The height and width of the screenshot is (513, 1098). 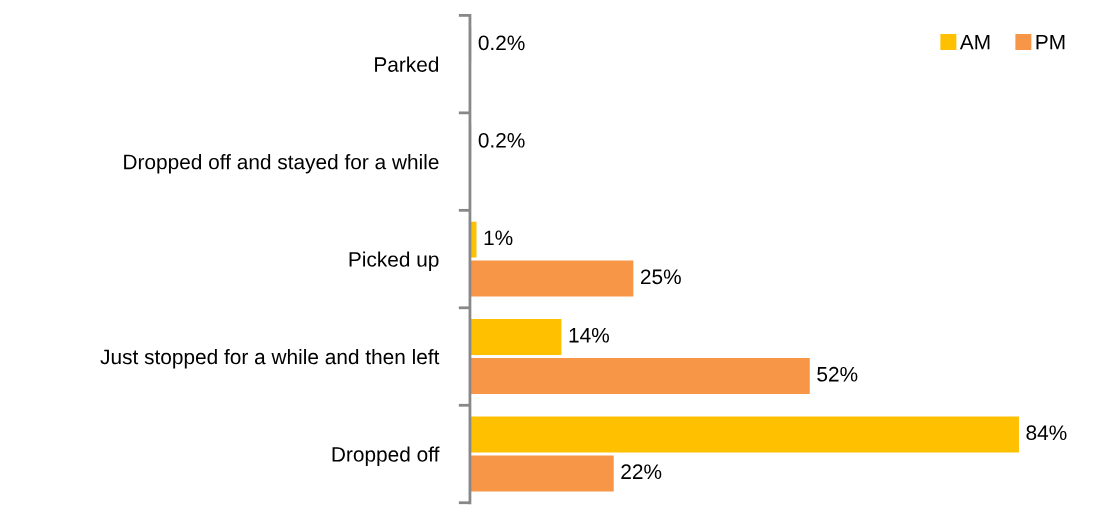 What do you see at coordinates (407, 64) in the screenshot?
I see `y-tick-label: Parked` at bounding box center [407, 64].